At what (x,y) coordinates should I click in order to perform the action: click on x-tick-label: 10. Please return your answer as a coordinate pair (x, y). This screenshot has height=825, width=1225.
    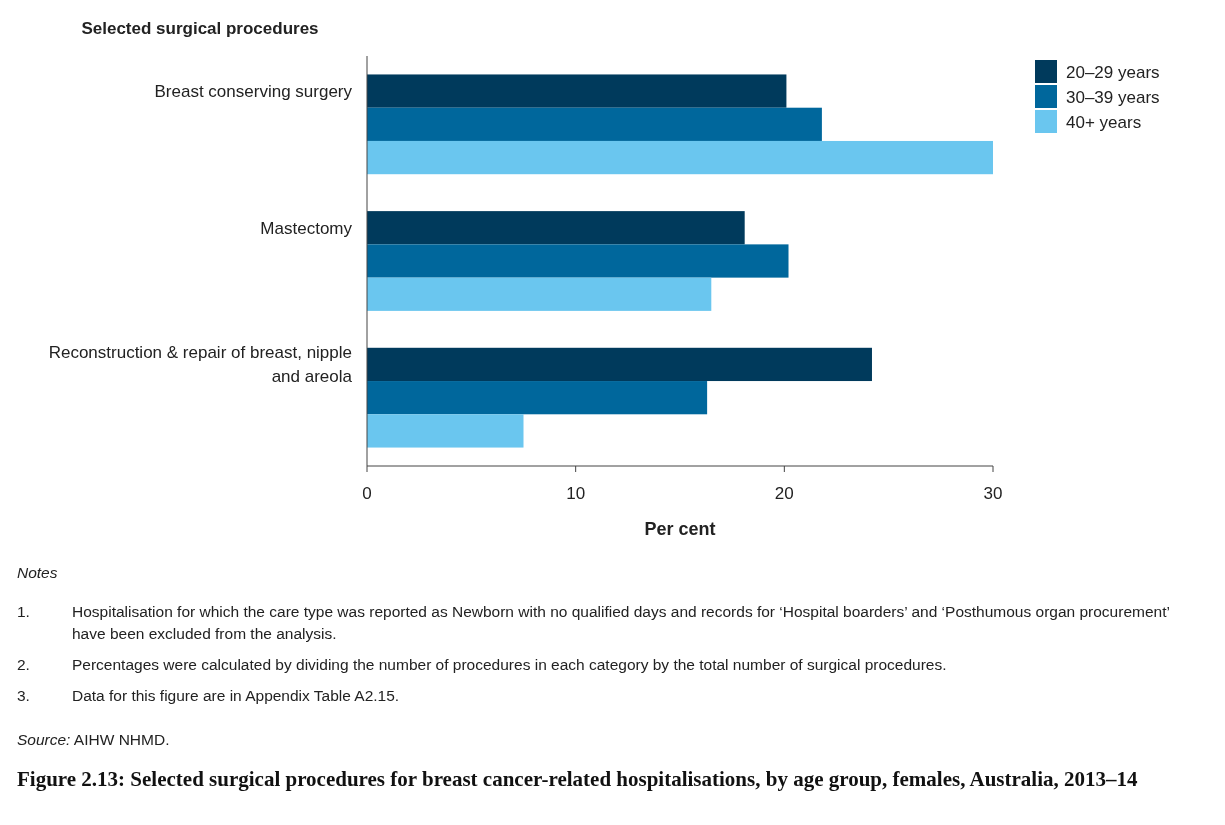
    Looking at the image, I should click on (576, 493).